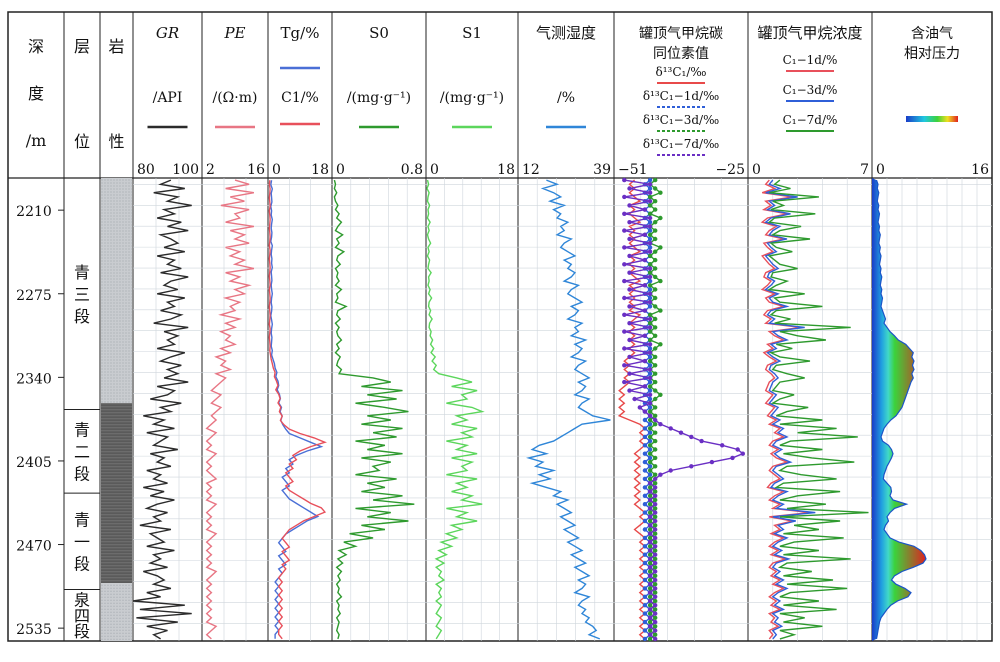 The image size is (1000, 662). What do you see at coordinates (82, 141) in the screenshot?
I see `formation-header-text: 位` at bounding box center [82, 141].